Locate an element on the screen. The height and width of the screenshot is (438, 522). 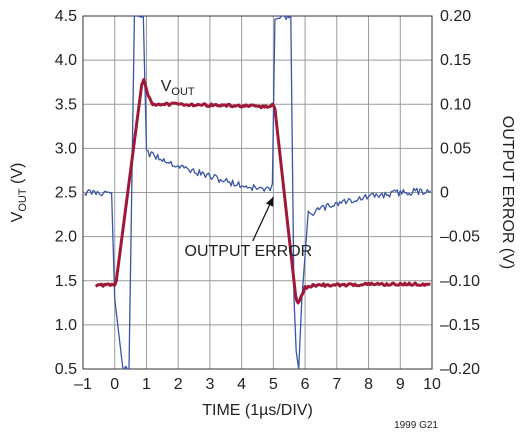
right-tick-labels: –0.20 –0.15 –0.10 –0.05 0 0.05 0.10 0.15 0.20 is located at coordinates (460, 193).